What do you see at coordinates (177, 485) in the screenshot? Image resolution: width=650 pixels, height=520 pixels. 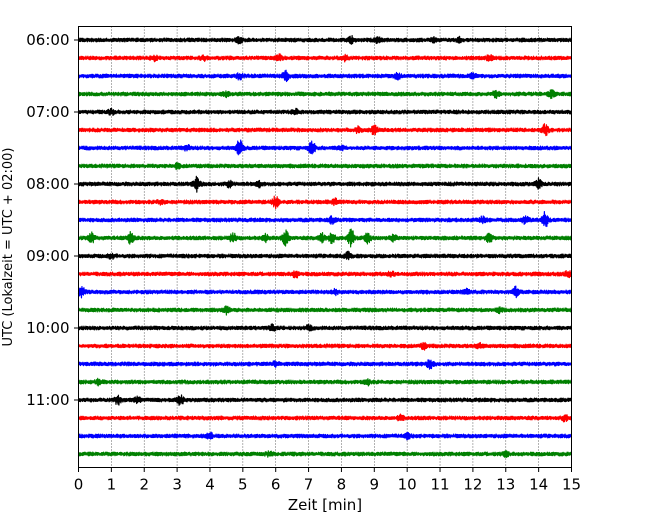 I see `x-tick-label: 3` at bounding box center [177, 485].